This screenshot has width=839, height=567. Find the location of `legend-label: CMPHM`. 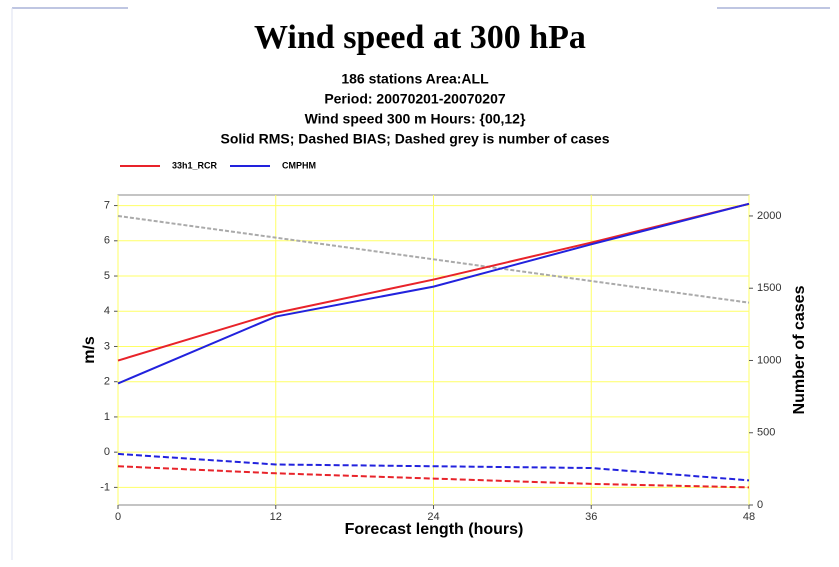

legend-label: CMPHM is located at coordinates (299, 165).